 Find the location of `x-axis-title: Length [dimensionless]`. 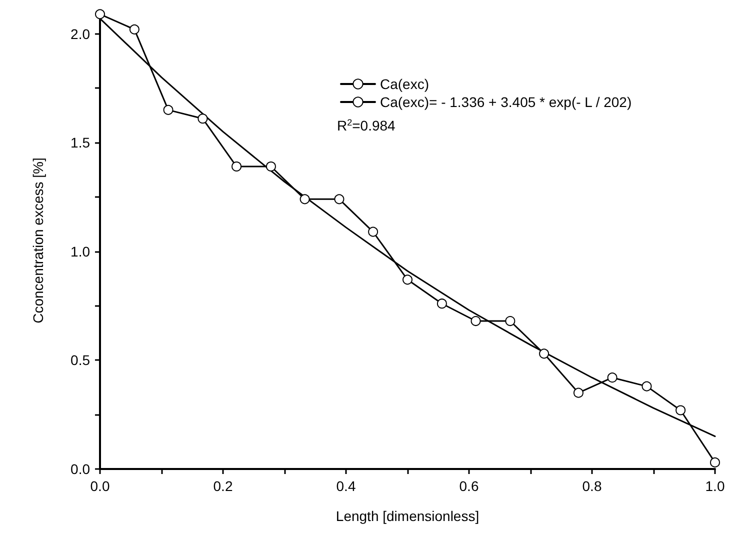

x-axis-title: Length [dimensionless] is located at coordinates (408, 516).